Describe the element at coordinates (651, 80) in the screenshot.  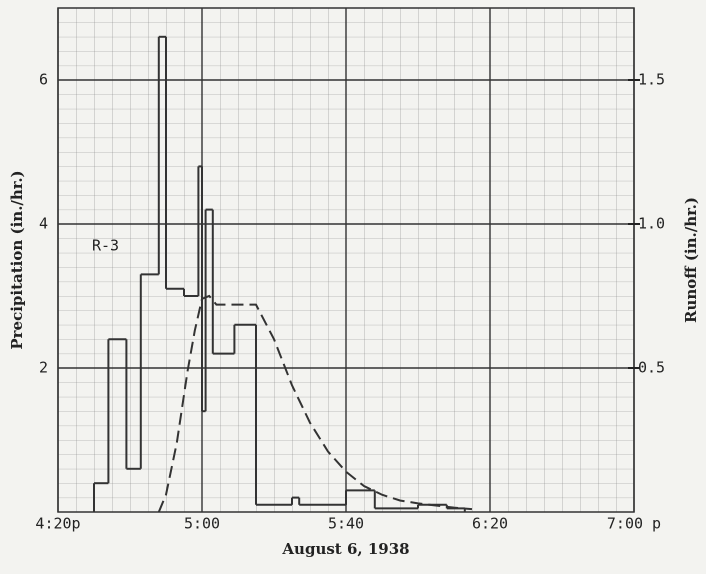
I see `y2-tick-label: 1.5` at that location.